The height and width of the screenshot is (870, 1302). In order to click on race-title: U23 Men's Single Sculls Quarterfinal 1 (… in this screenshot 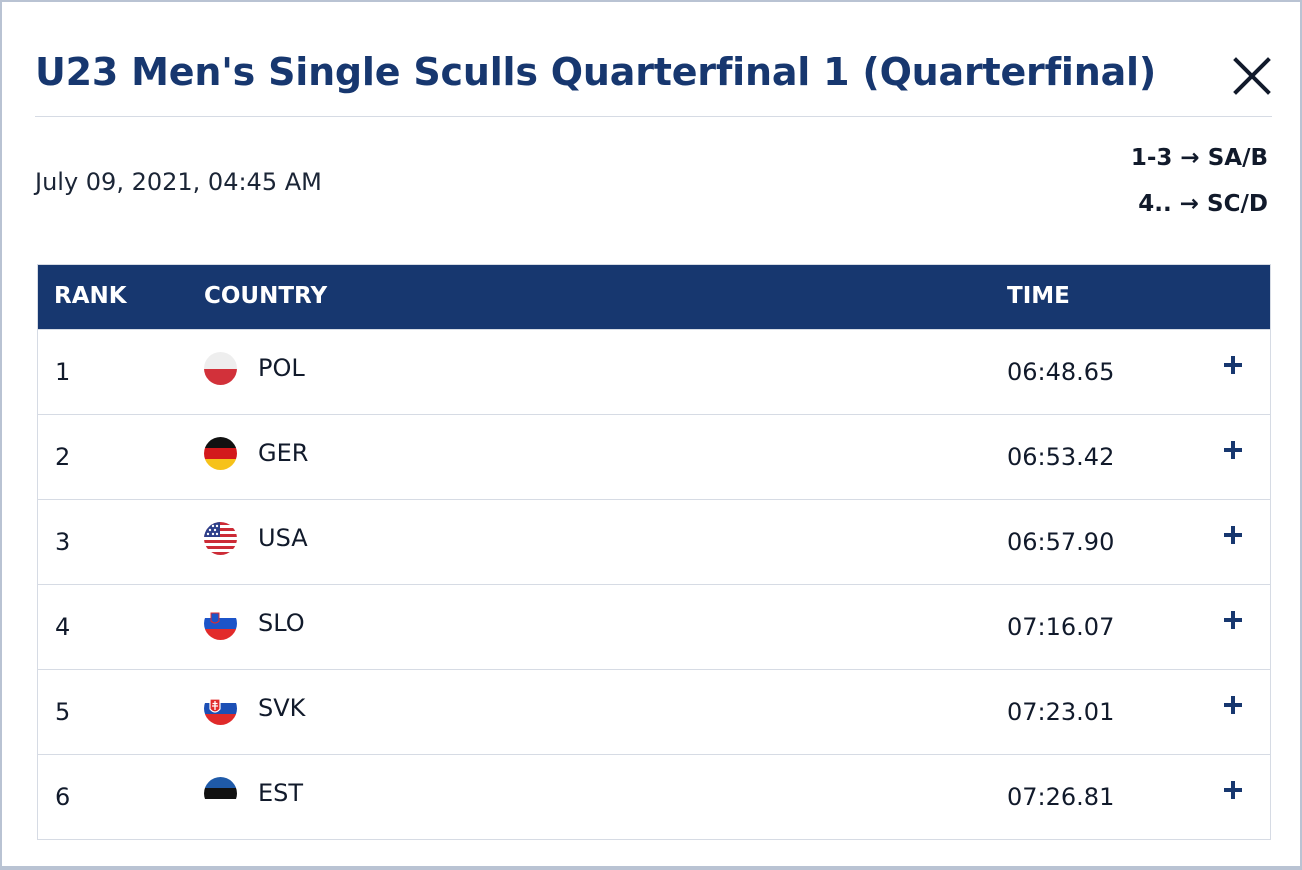, I will do `click(596, 72)`.